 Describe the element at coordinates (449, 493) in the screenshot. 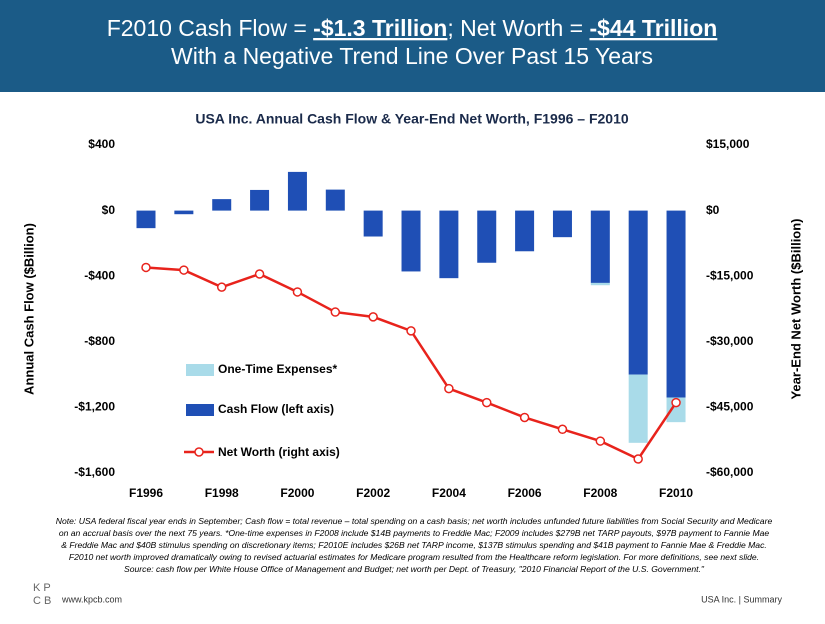

I see `x-tick-label: F2004` at that location.